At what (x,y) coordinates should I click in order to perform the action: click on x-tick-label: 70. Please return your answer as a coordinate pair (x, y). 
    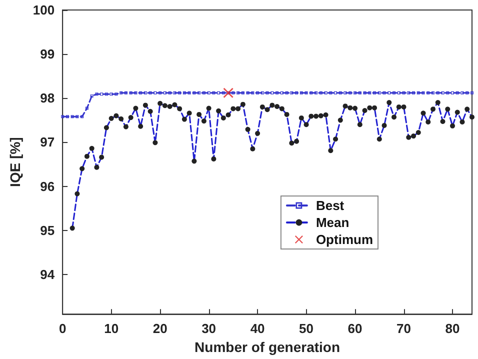
    Looking at the image, I should click on (403, 328).